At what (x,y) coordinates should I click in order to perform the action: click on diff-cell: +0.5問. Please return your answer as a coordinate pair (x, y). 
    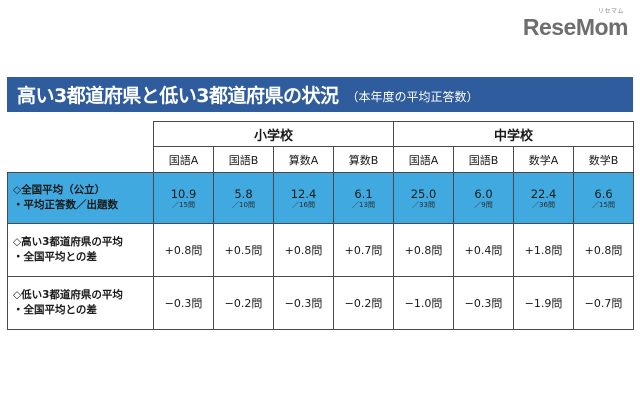
    Looking at the image, I should click on (243, 250).